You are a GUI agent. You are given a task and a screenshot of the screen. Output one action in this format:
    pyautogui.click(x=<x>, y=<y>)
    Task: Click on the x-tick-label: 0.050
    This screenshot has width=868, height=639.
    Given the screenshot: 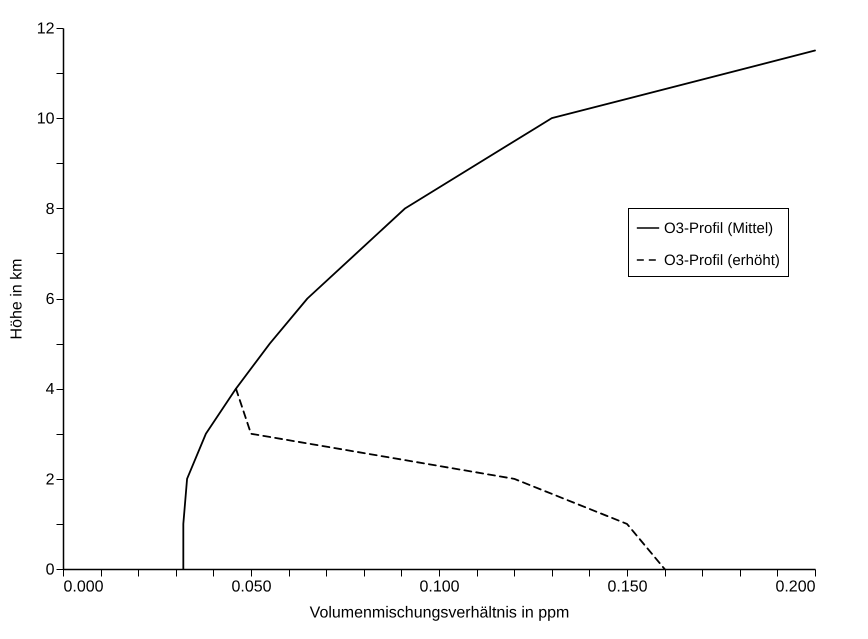 What is the action you would take?
    pyautogui.click(x=251, y=587)
    